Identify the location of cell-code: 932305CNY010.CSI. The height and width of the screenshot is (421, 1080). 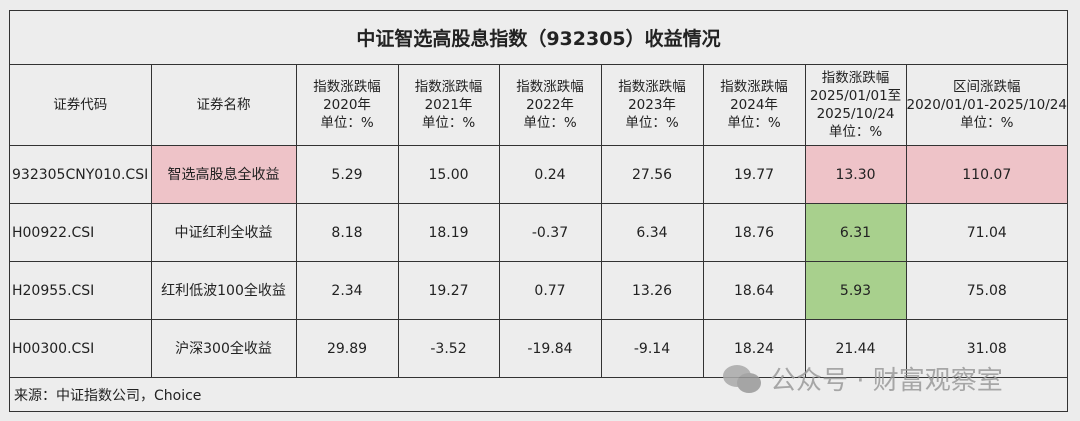
(81, 174).